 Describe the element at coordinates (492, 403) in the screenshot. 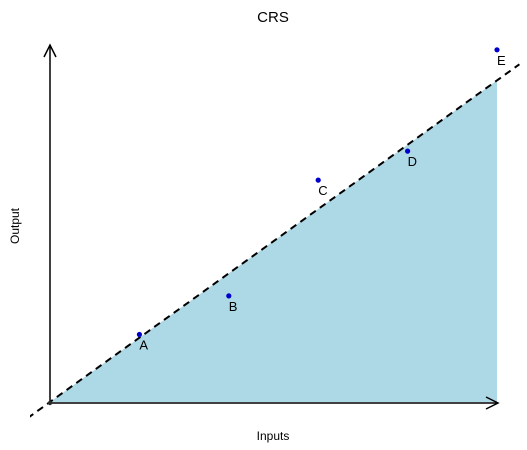

I see `x-axis-arrowhead` at that location.